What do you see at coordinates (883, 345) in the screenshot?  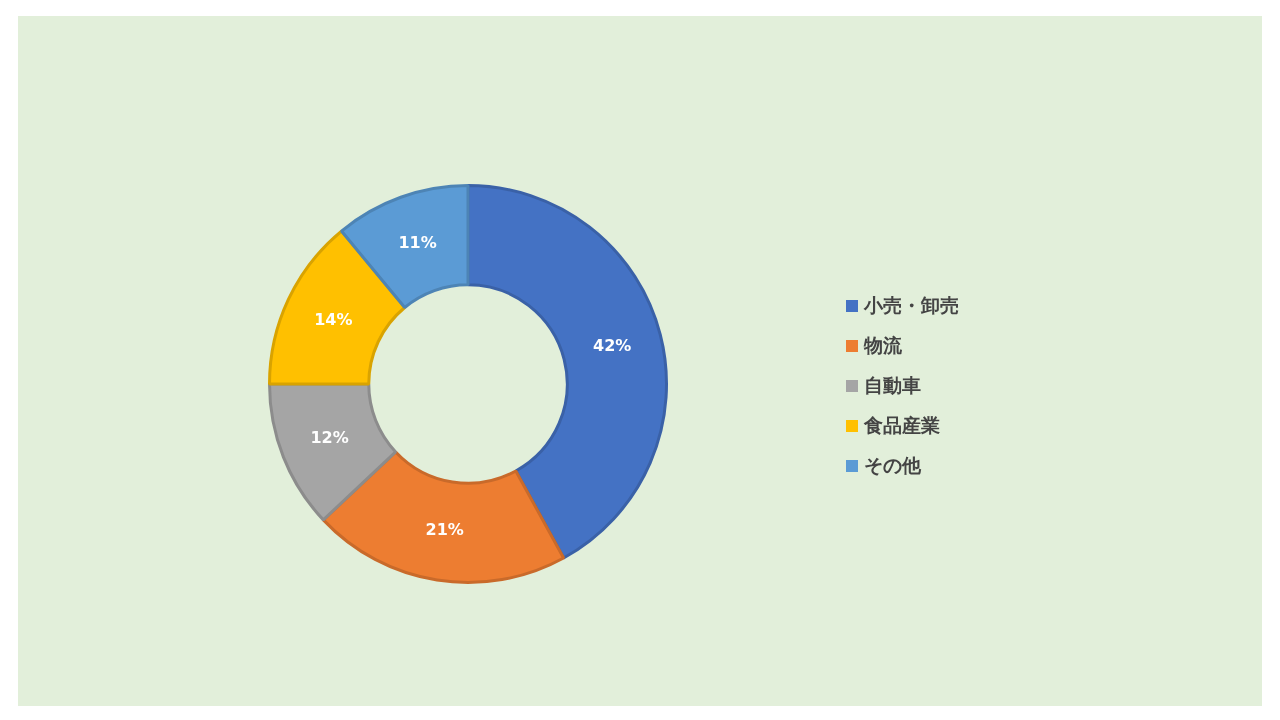 I see `legend-label: 物流` at bounding box center [883, 345].